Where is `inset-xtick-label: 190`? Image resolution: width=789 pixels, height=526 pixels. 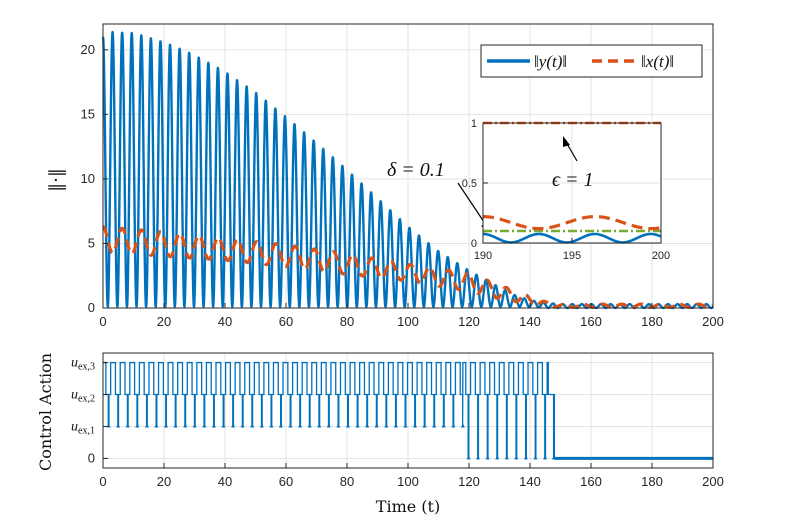
inset-xtick-label: 190 is located at coordinates (483, 256).